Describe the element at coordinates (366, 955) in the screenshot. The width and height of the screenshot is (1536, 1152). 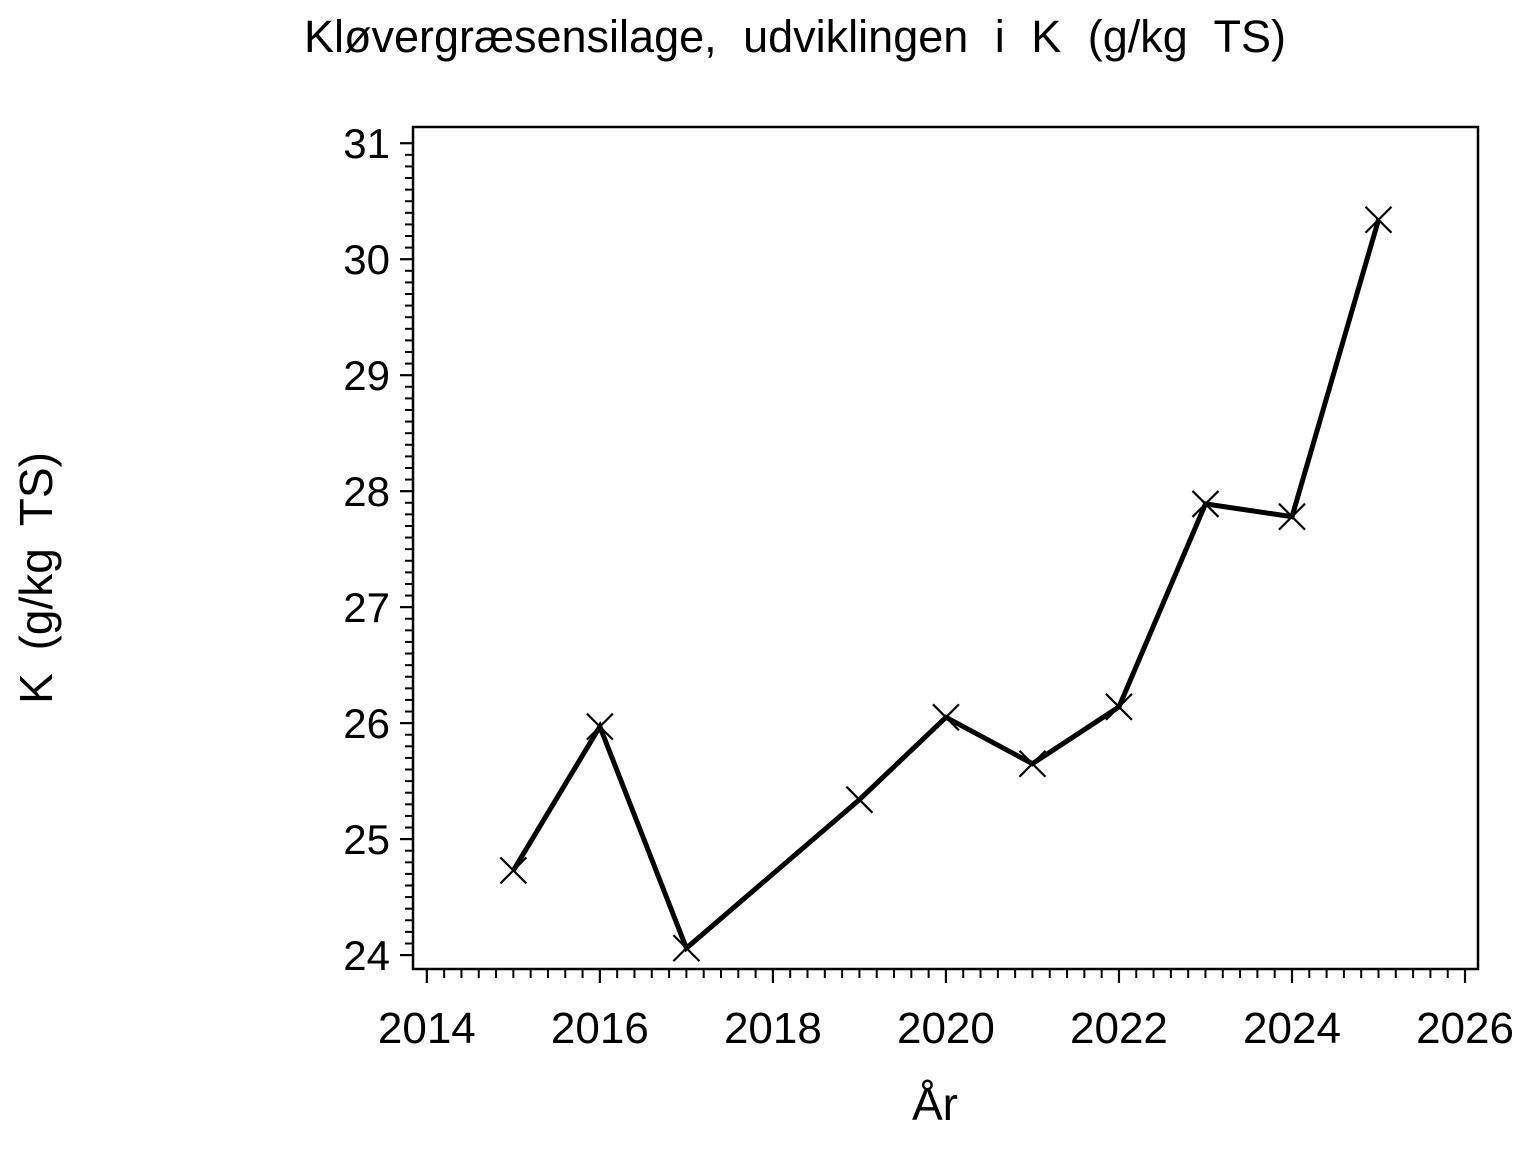
I see `y-axis-tick-label: 24` at that location.